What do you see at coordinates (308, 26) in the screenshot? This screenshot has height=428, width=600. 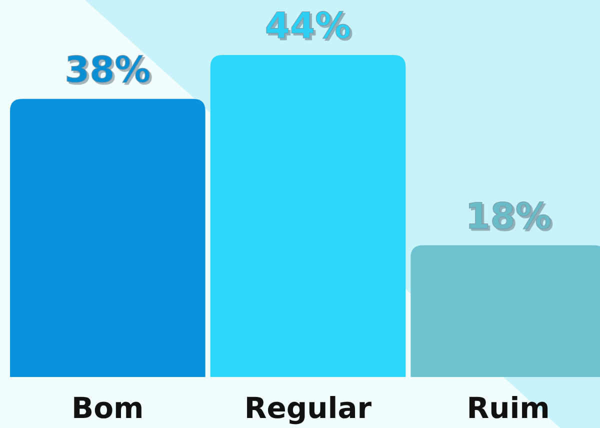 I see `data-label: 44%` at bounding box center [308, 26].